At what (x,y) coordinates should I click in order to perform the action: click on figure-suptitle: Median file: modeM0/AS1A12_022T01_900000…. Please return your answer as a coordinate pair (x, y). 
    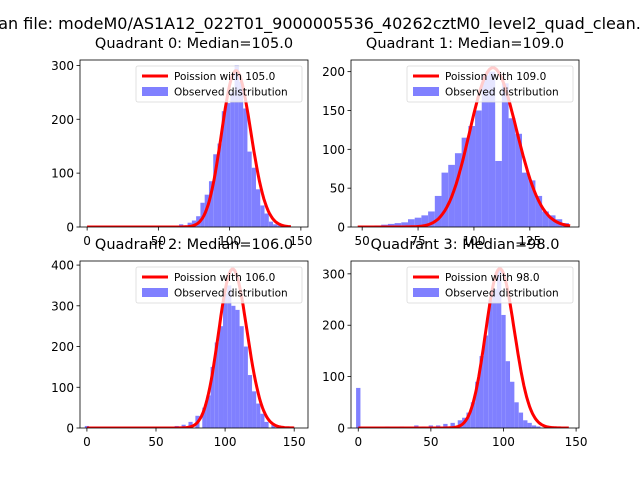
    Looking at the image, I should click on (320, 26).